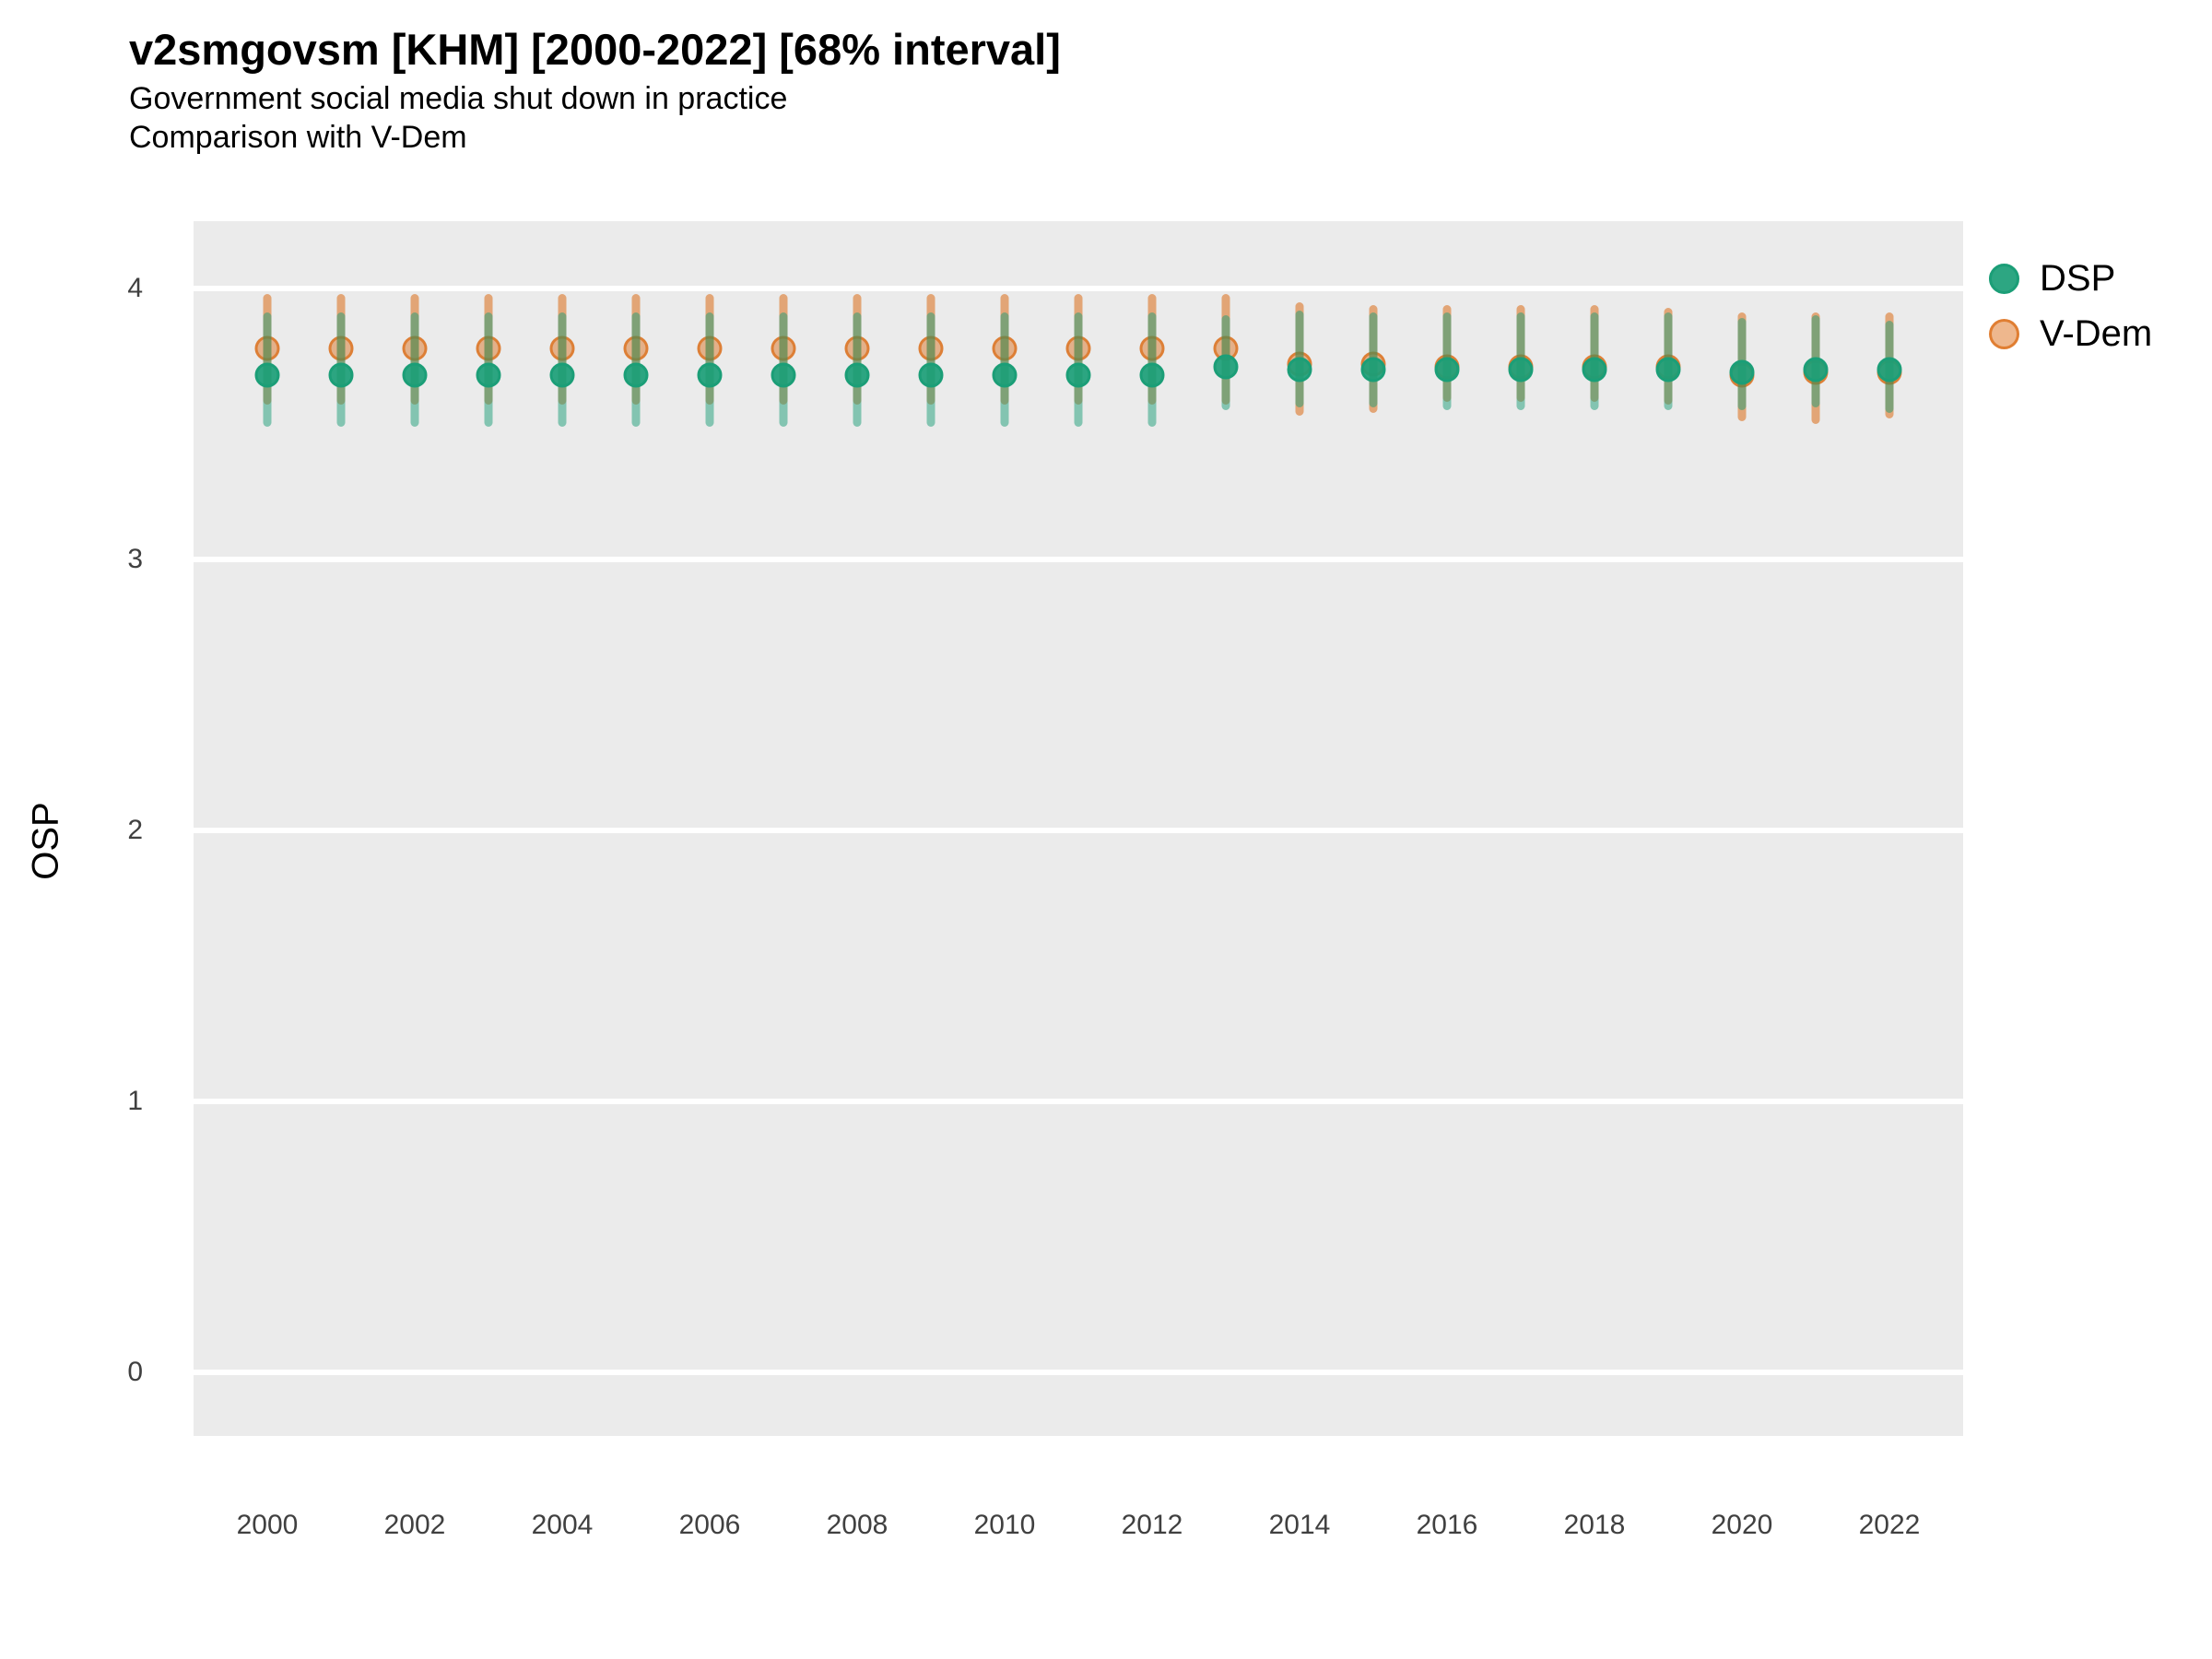  What do you see at coordinates (267, 1525) in the screenshot?
I see `x-tick-label-2000: 2000` at bounding box center [267, 1525].